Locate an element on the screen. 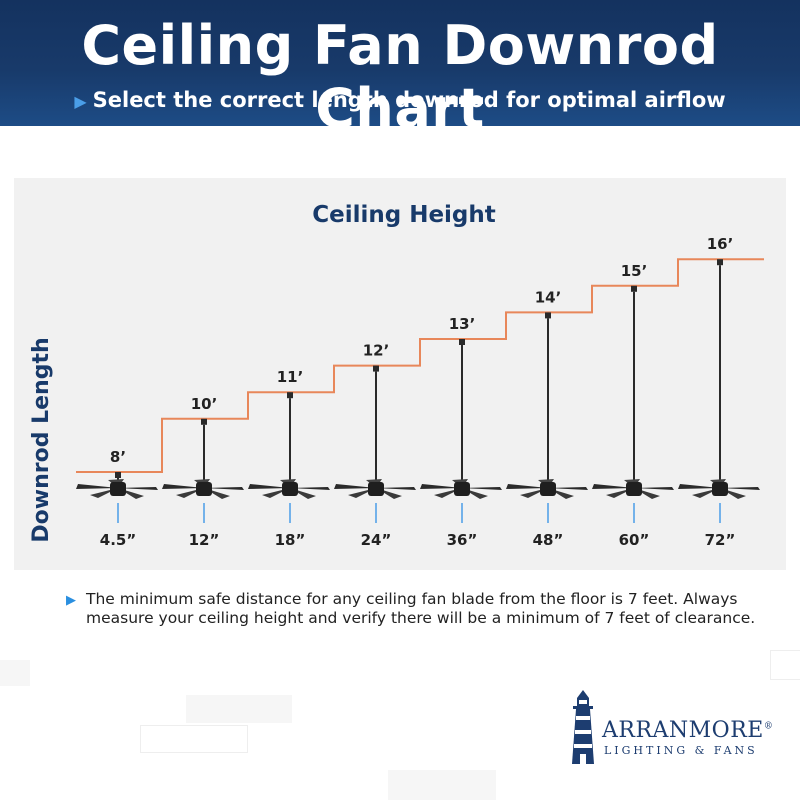 This screenshot has width=800, height=800. downrod-length-label: 12” is located at coordinates (204, 540).